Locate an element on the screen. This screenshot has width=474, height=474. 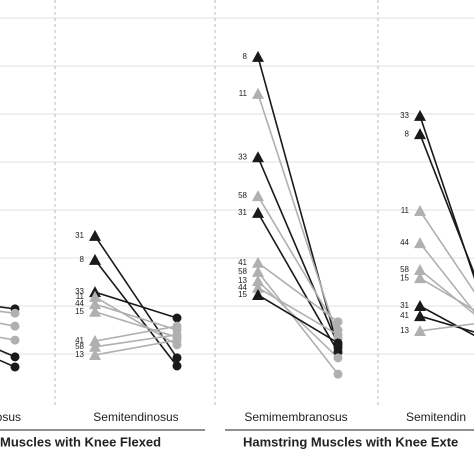
panel-label: Semimembranosus is located at coordinates (295, 417).